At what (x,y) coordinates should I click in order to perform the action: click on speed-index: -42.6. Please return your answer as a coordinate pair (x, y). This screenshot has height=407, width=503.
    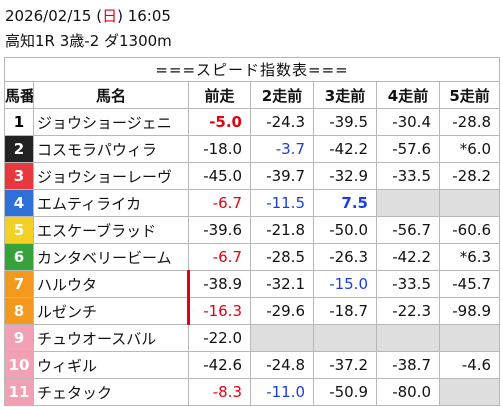
    Looking at the image, I should click on (219, 365).